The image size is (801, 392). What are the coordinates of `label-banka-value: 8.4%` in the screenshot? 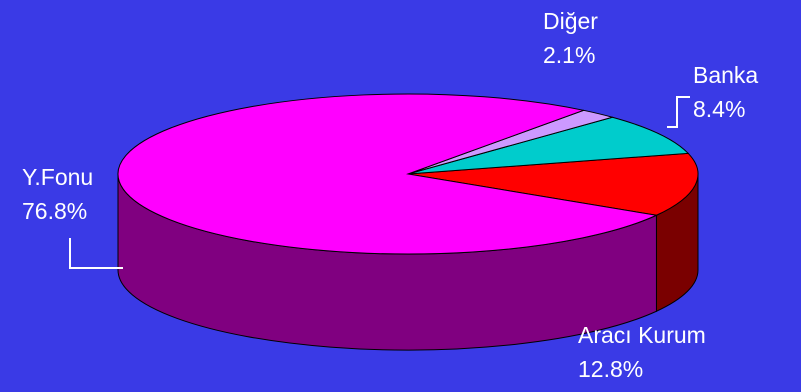 It's located at (719, 109).